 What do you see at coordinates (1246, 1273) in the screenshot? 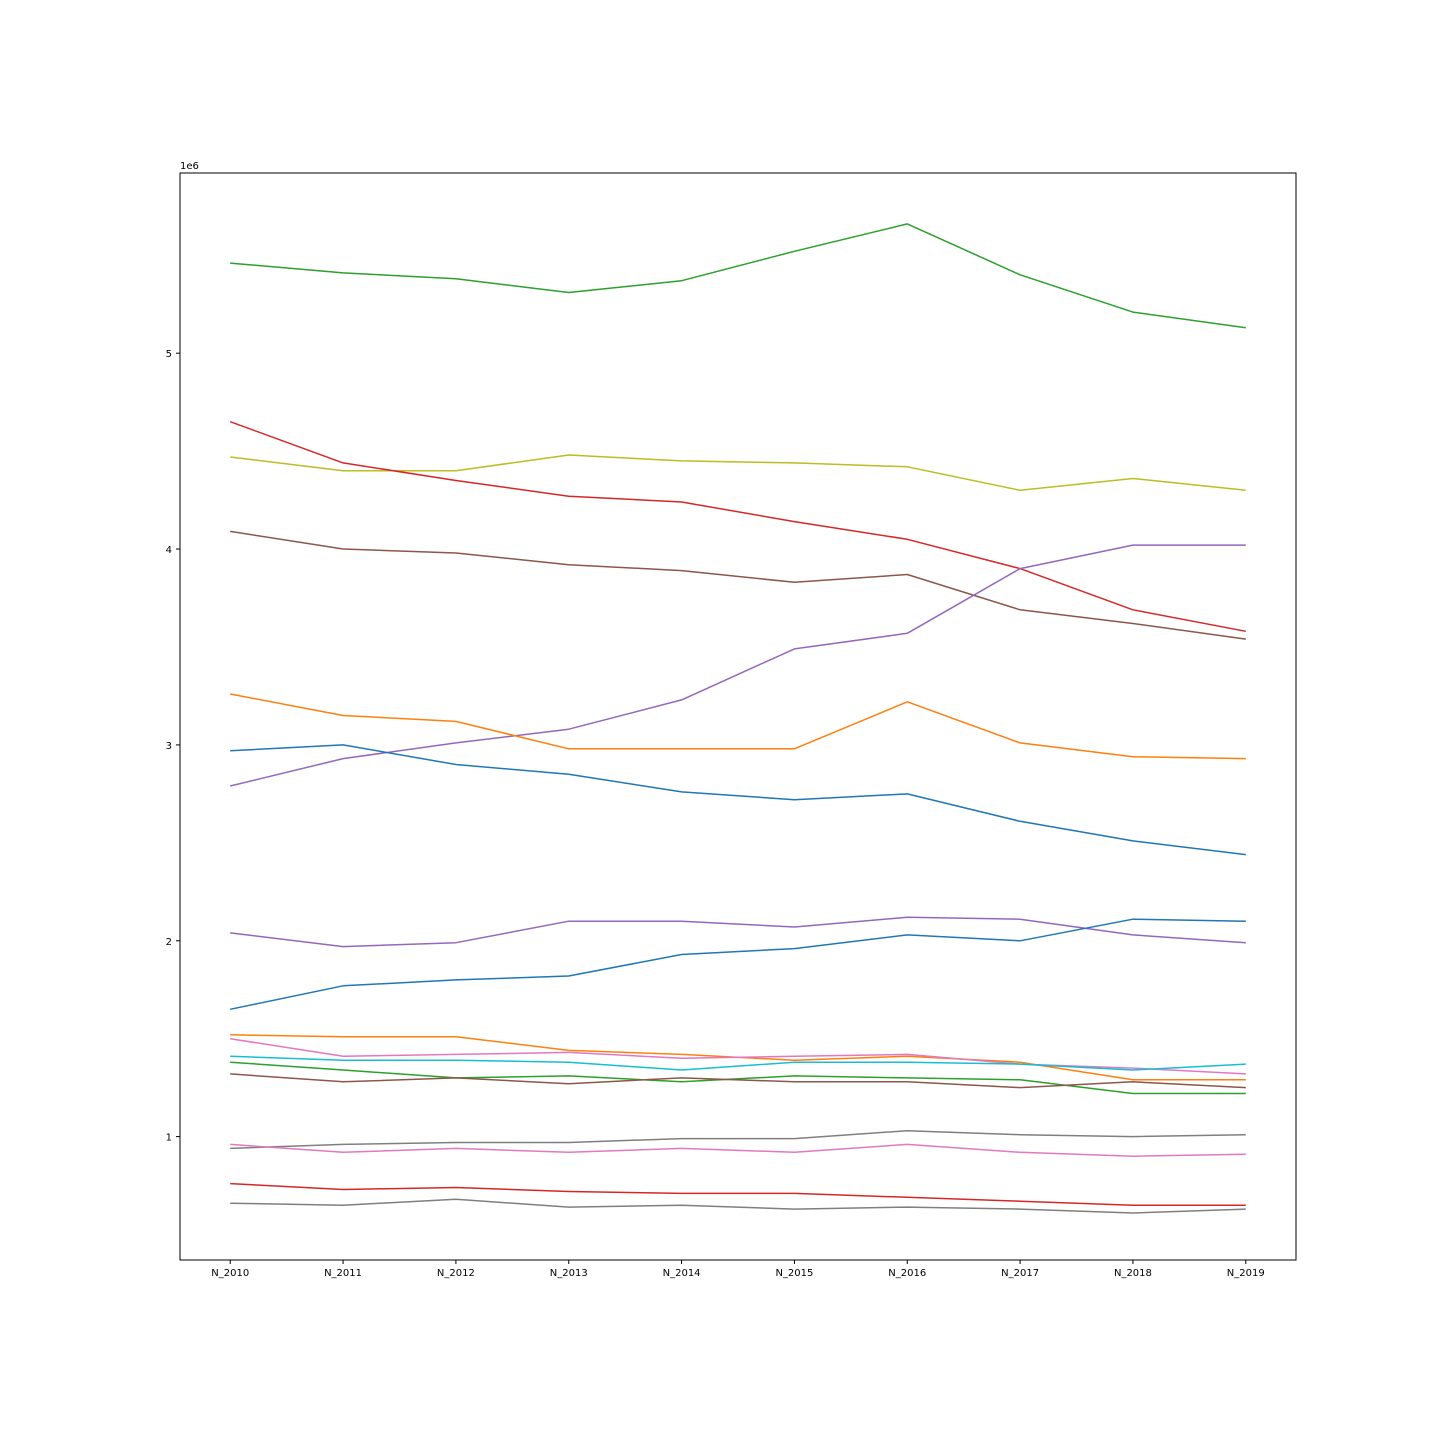
I see `x-tick-label: N_2019` at bounding box center [1246, 1273].